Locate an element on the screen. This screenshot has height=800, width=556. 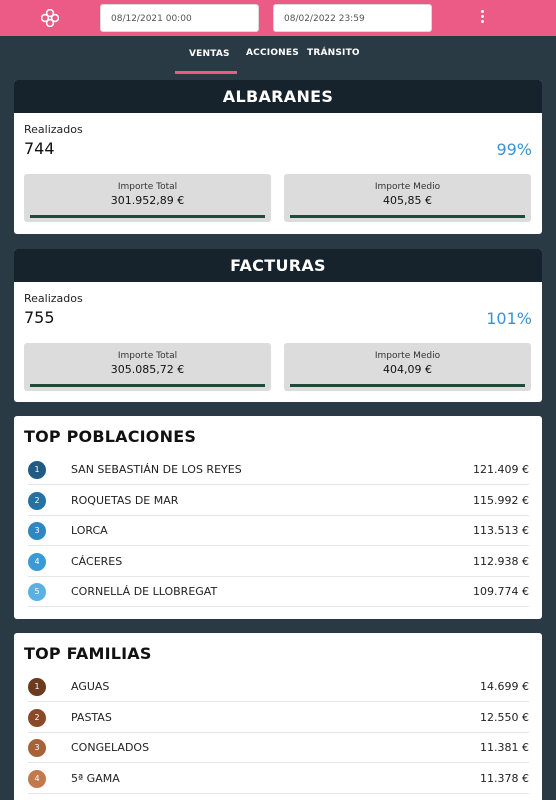
row-name: ROQUETAS DE MAR is located at coordinates (125, 500).